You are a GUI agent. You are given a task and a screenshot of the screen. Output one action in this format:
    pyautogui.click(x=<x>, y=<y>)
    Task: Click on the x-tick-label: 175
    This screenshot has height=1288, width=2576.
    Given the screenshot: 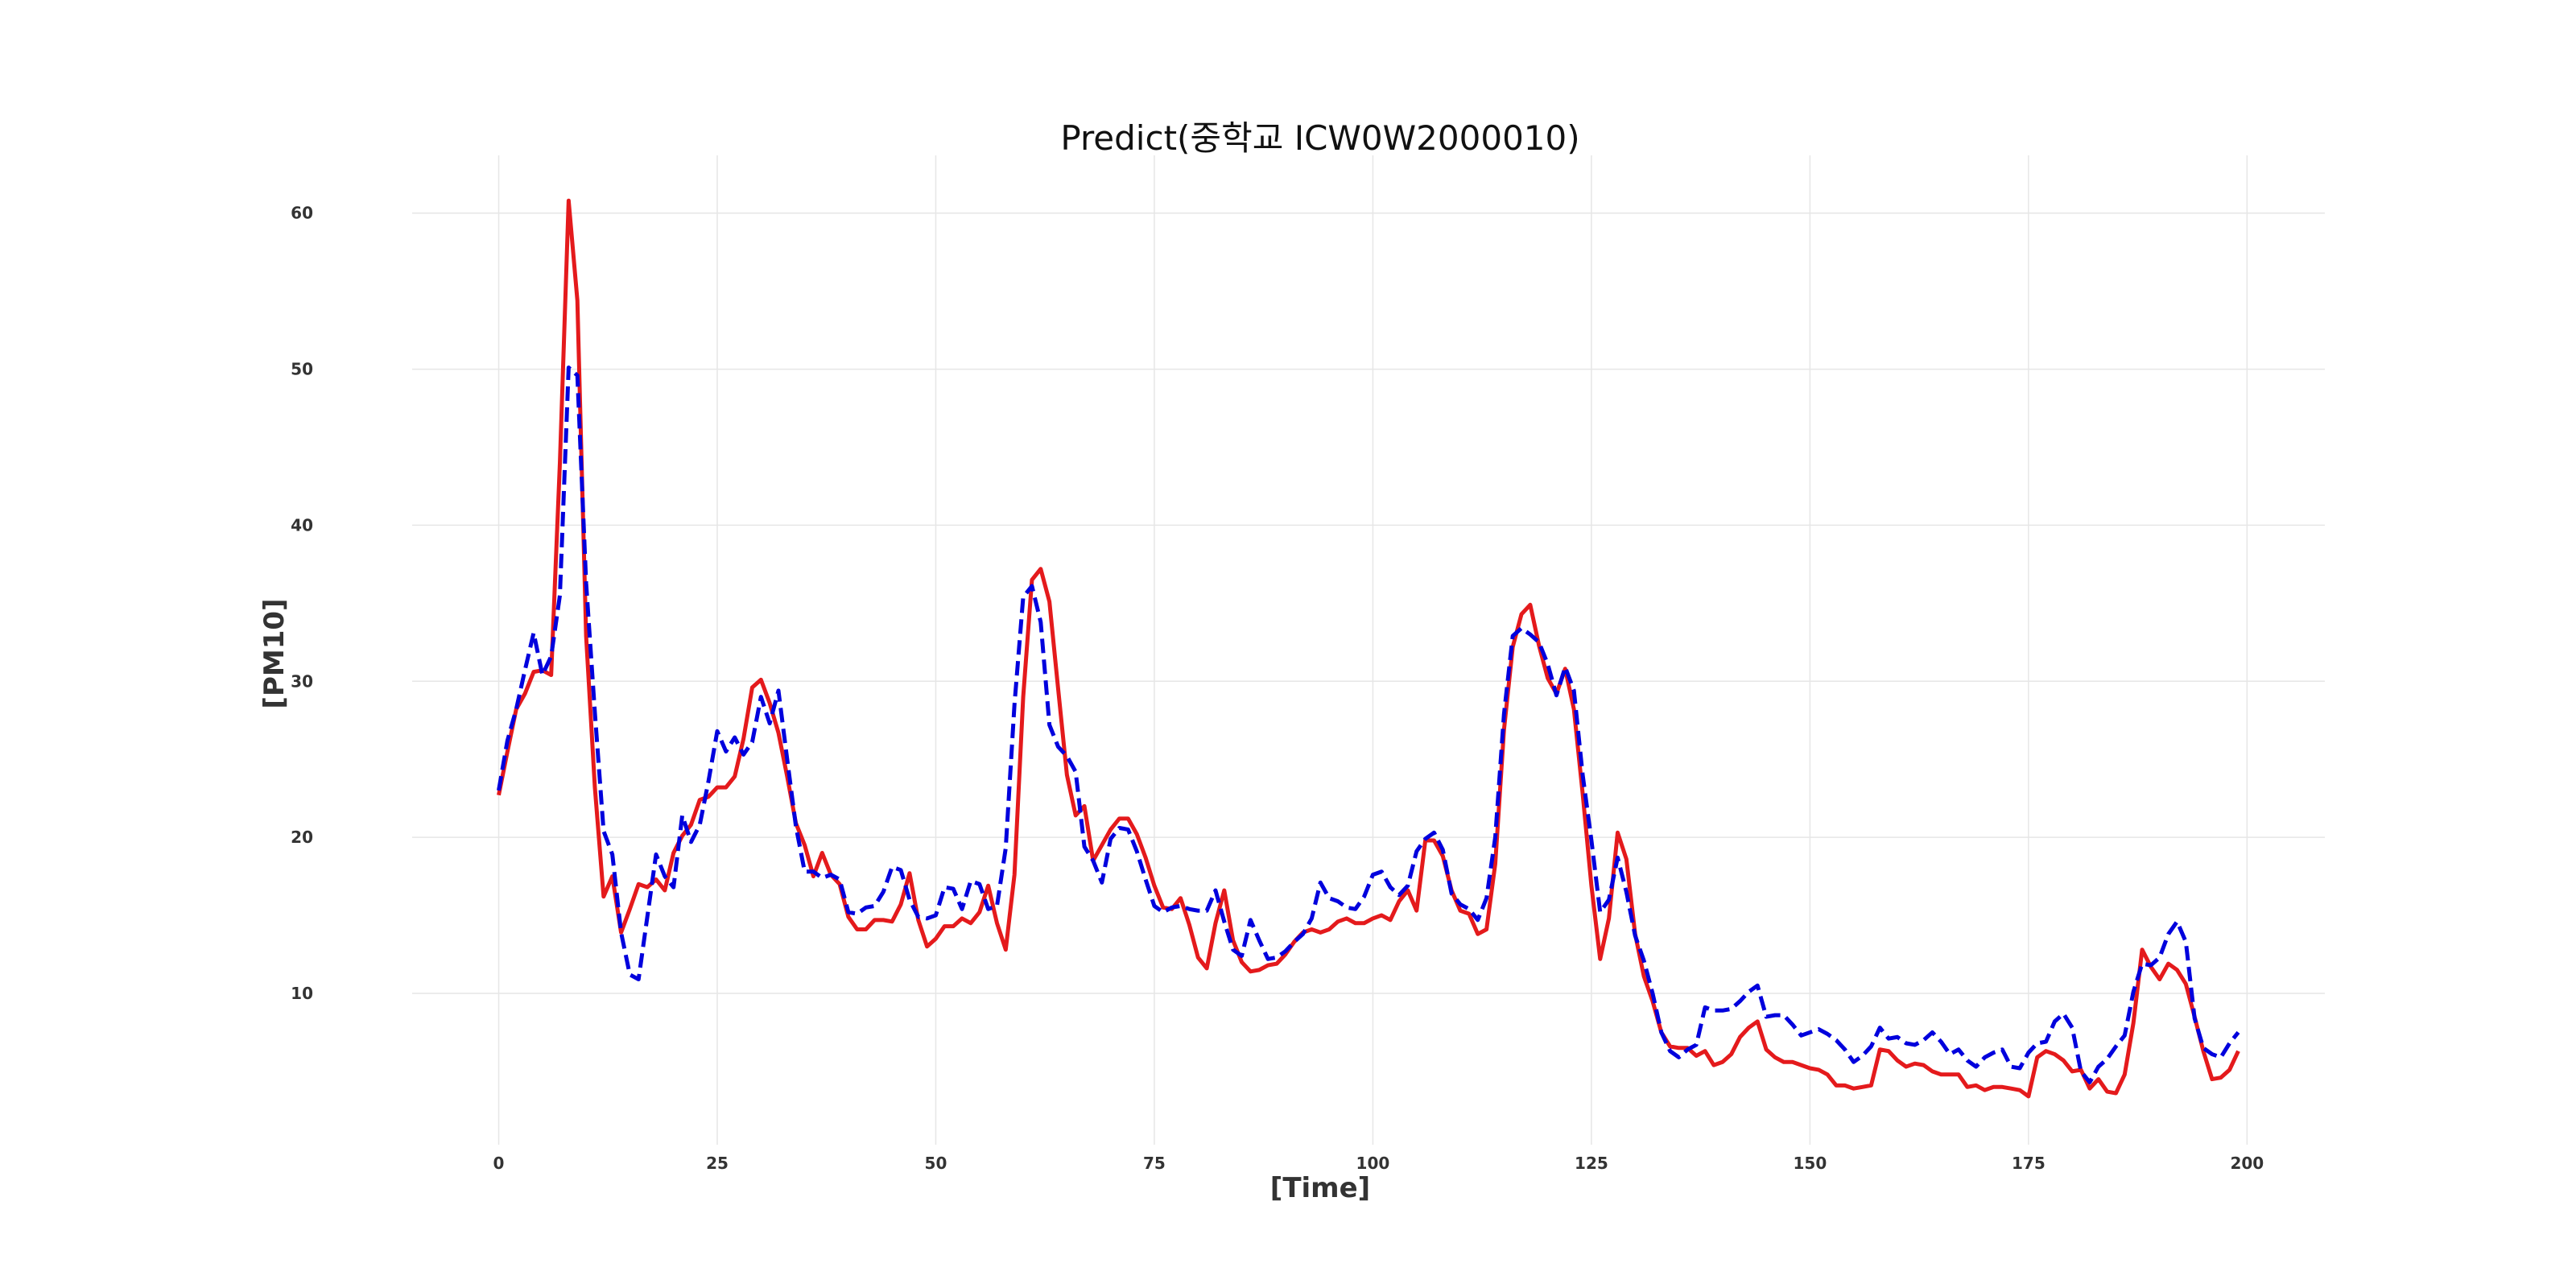 What is the action you would take?
    pyautogui.click(x=2029, y=1163)
    